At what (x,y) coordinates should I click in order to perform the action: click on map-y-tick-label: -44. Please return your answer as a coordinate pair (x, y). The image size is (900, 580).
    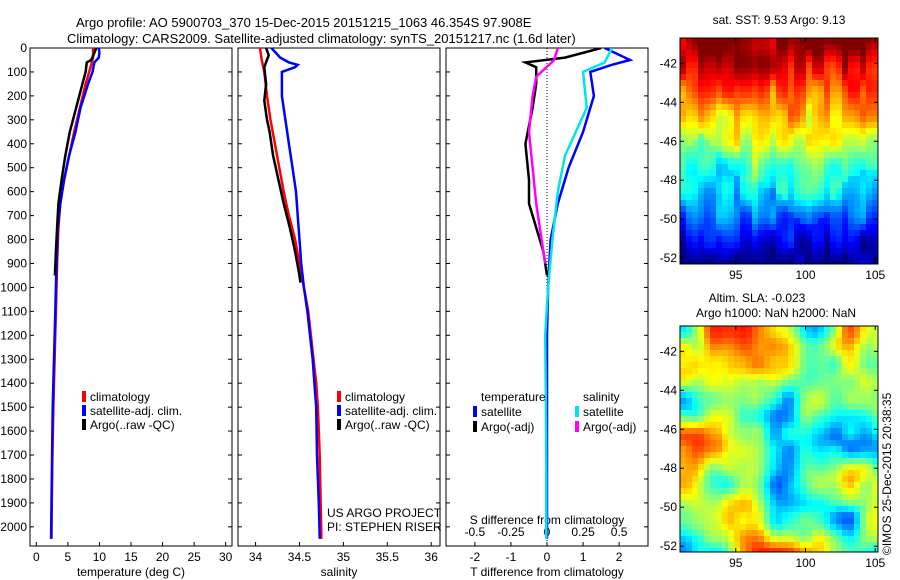
    Looking at the image, I should click on (669, 102).